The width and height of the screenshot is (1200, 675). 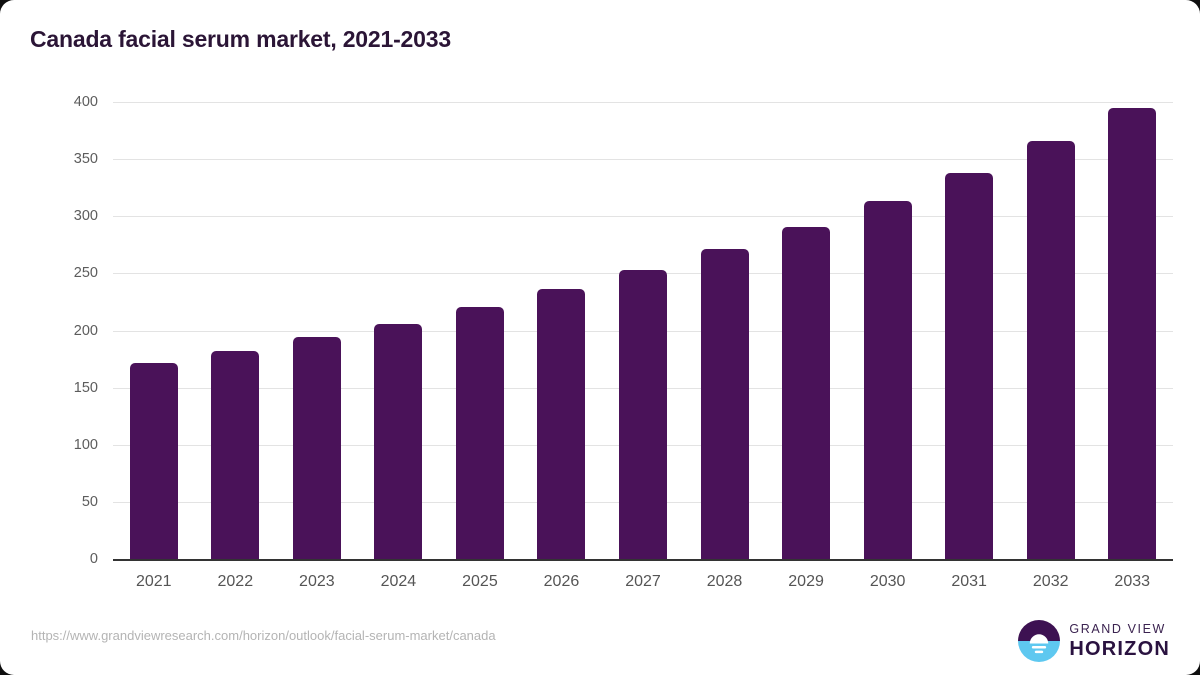 I want to click on x-axis-tick: 2023, so click(x=317, y=581).